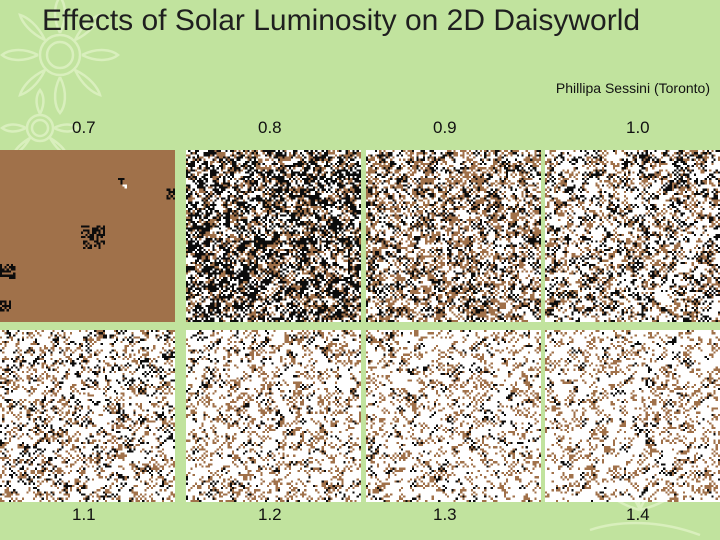 The image size is (720, 540). I want to click on luminosity-label: 0.9, so click(445, 127).